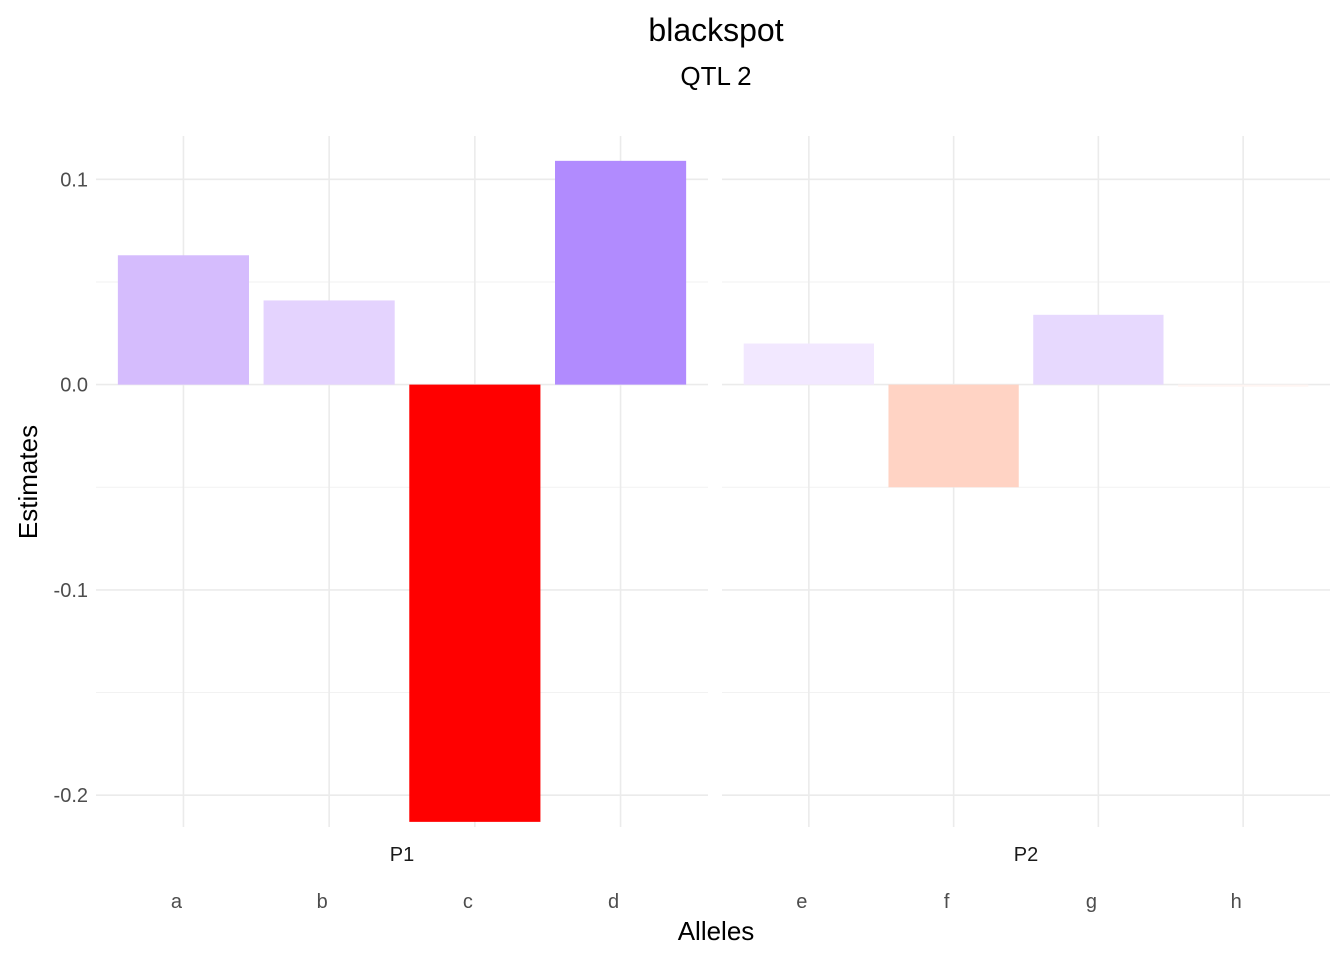  What do you see at coordinates (715, 76) in the screenshot?
I see `chart-subtitle: QTL 2` at bounding box center [715, 76].